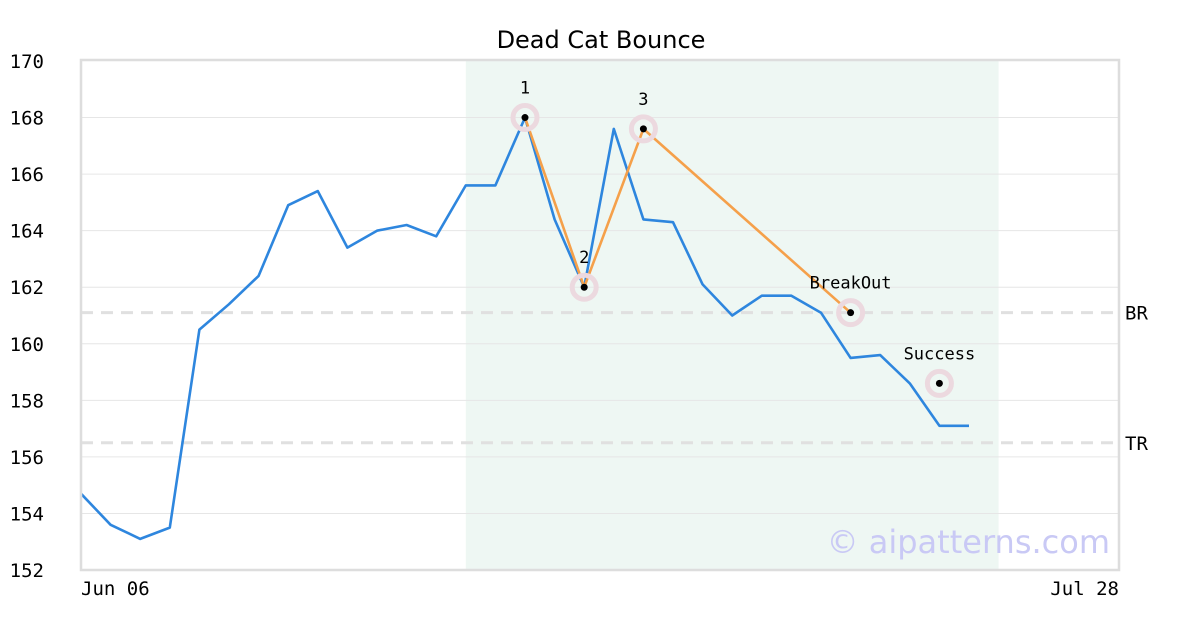 The width and height of the screenshot is (1200, 630). What do you see at coordinates (1136, 444) in the screenshot?
I see `level-label-tr: TR` at bounding box center [1136, 444].